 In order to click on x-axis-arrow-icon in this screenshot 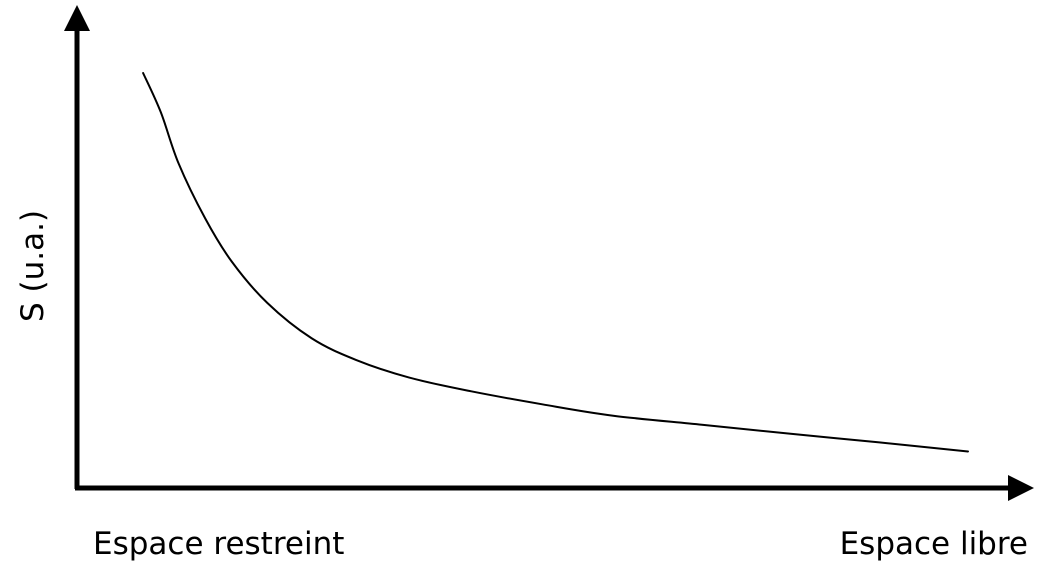, I will do `click(1021, 488)`.